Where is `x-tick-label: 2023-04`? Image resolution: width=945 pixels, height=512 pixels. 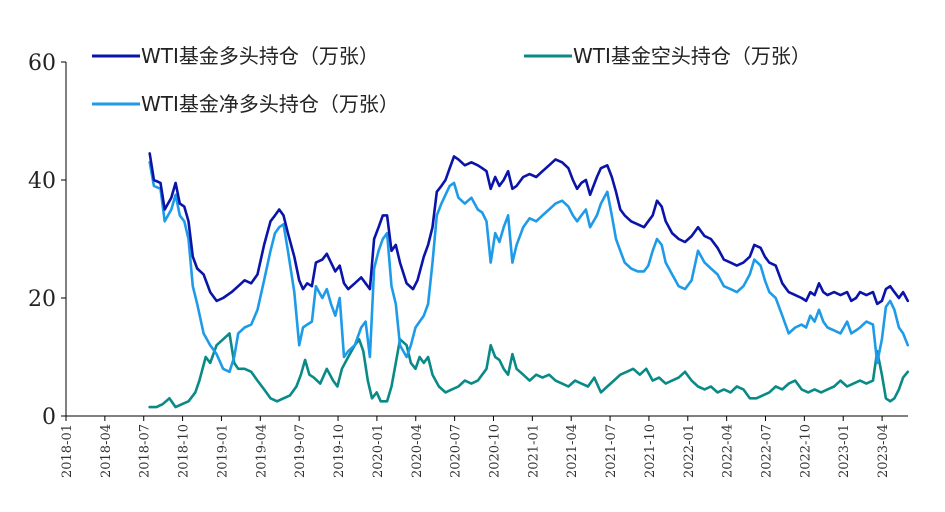 x-tick-label: 2023-04 is located at coordinates (883, 451).